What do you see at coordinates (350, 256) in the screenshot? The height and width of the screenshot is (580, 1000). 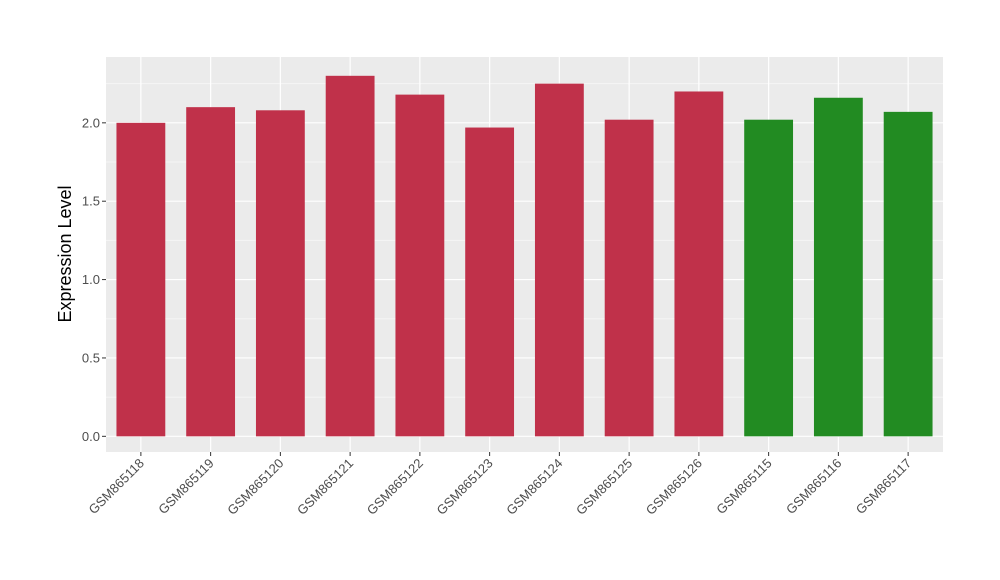 I see `bar-GSM865121` at bounding box center [350, 256].